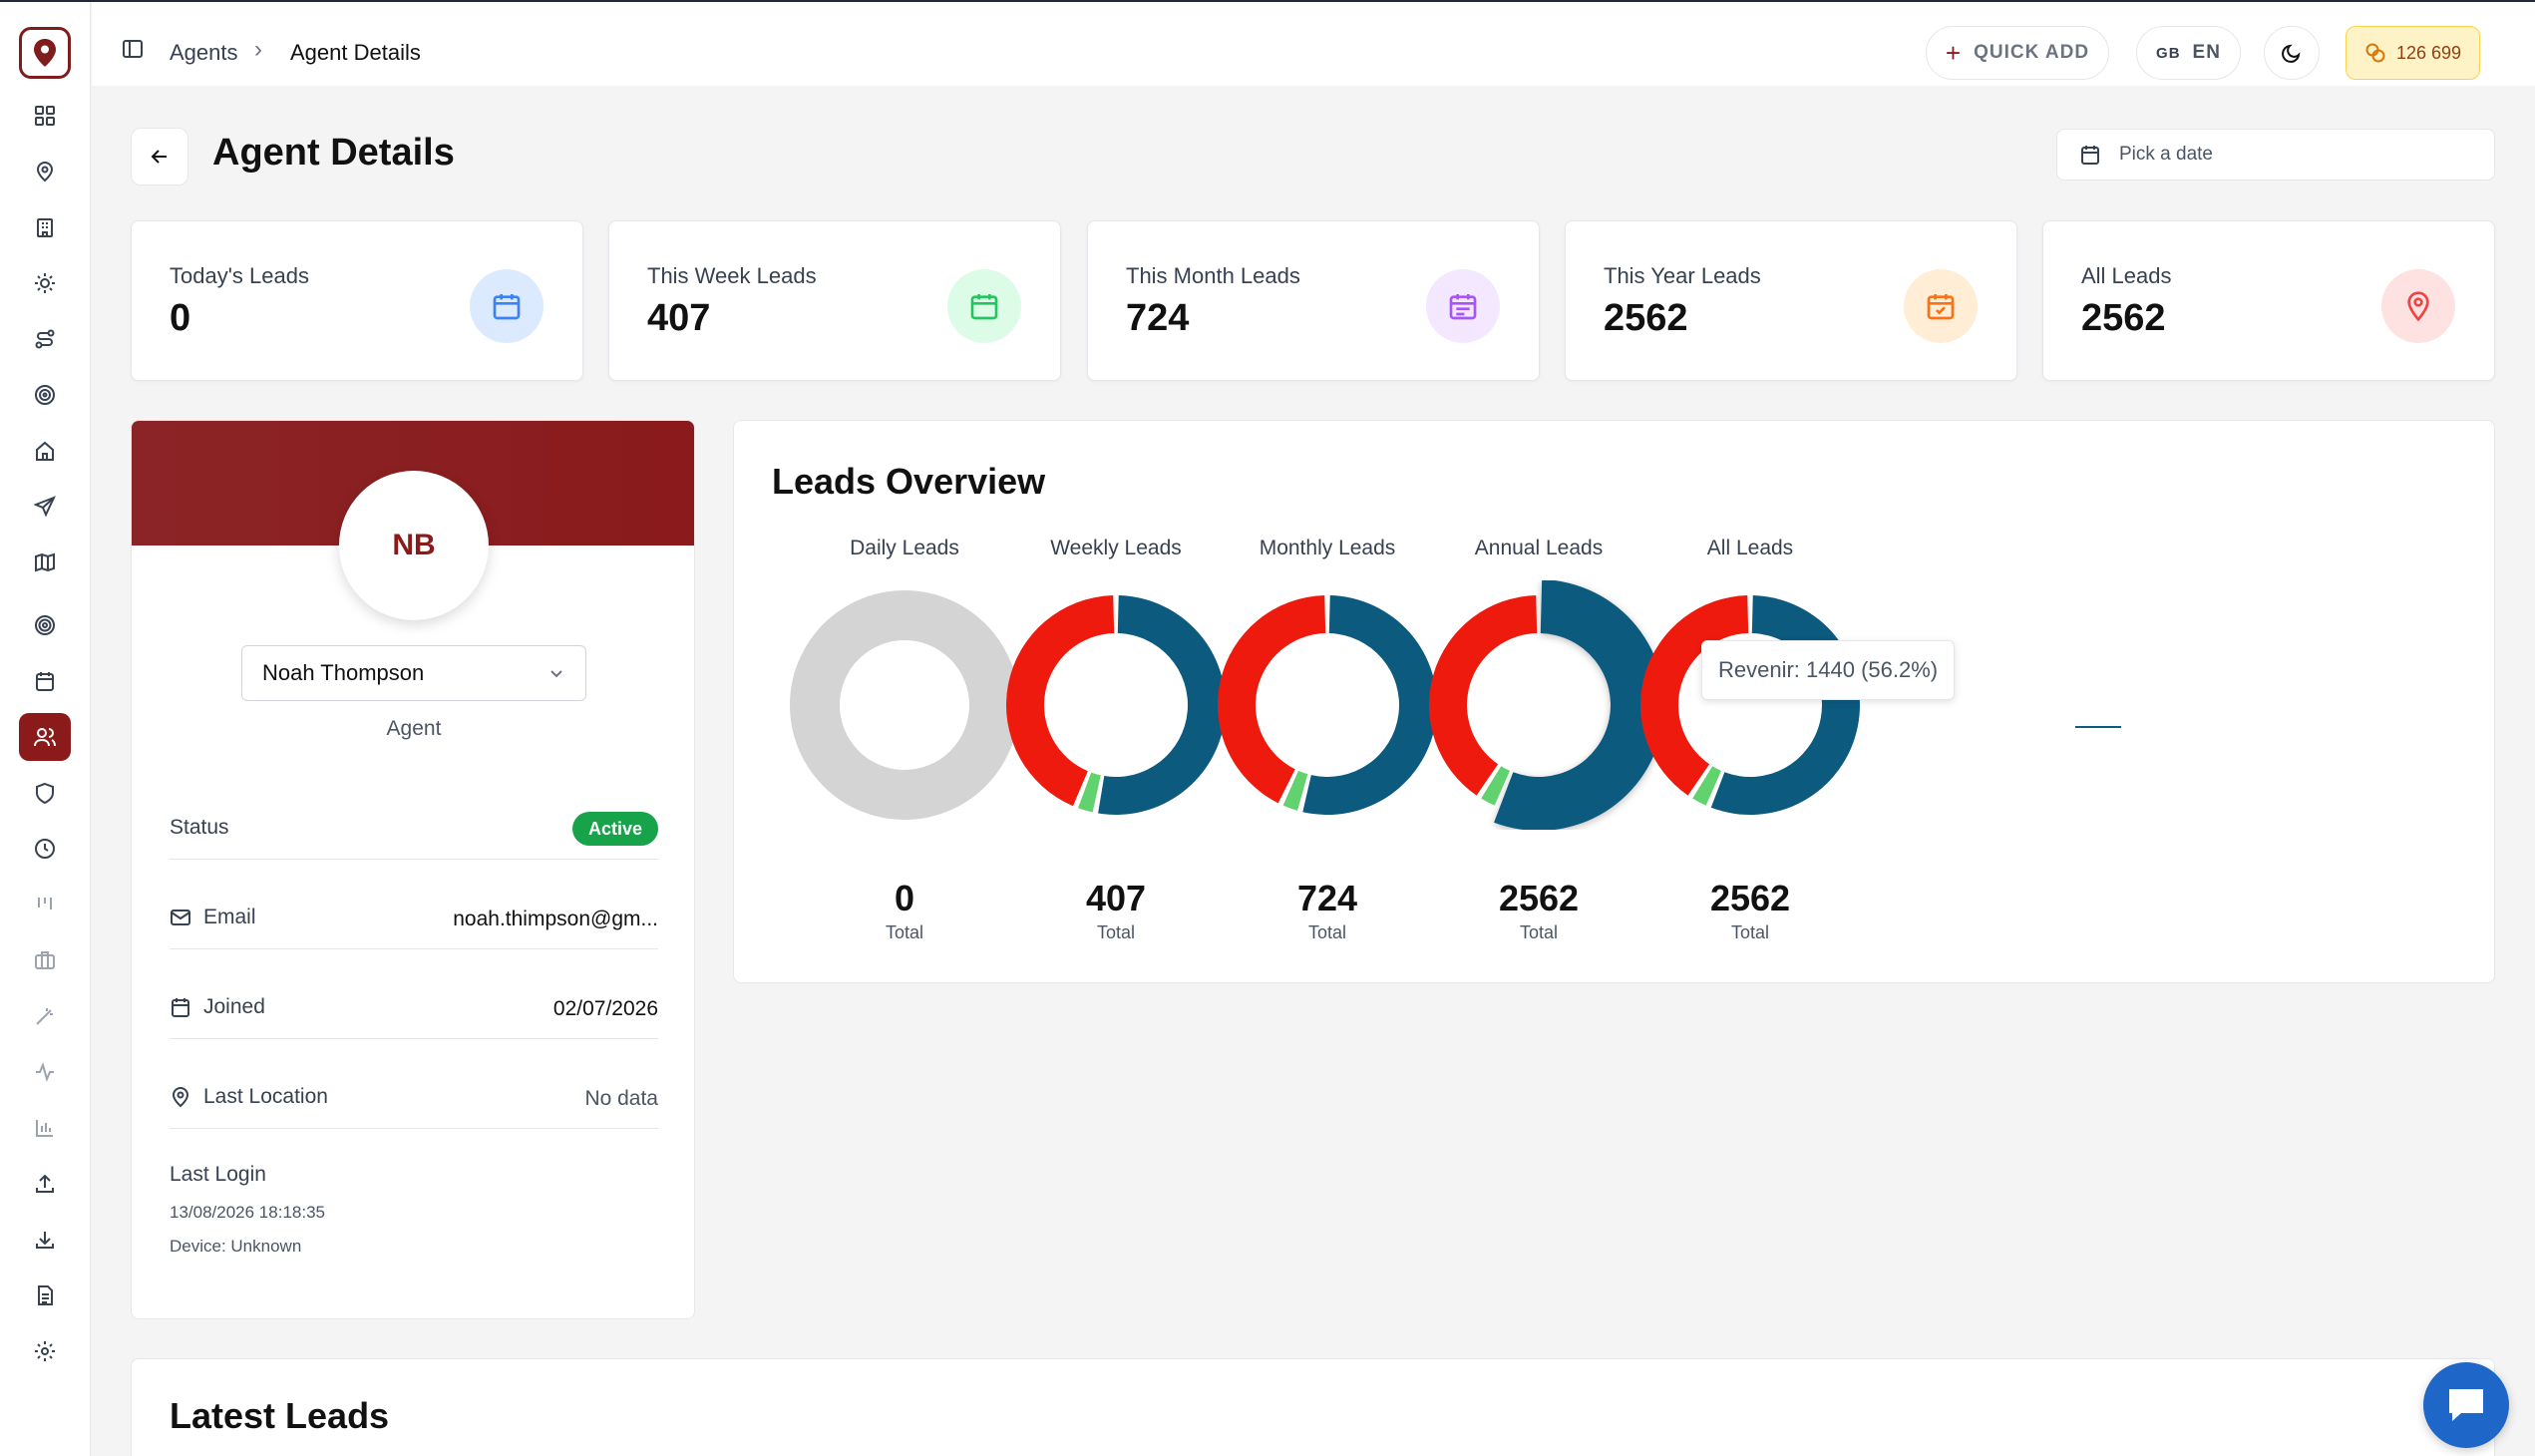  I want to click on target-icon, so click(45, 395).